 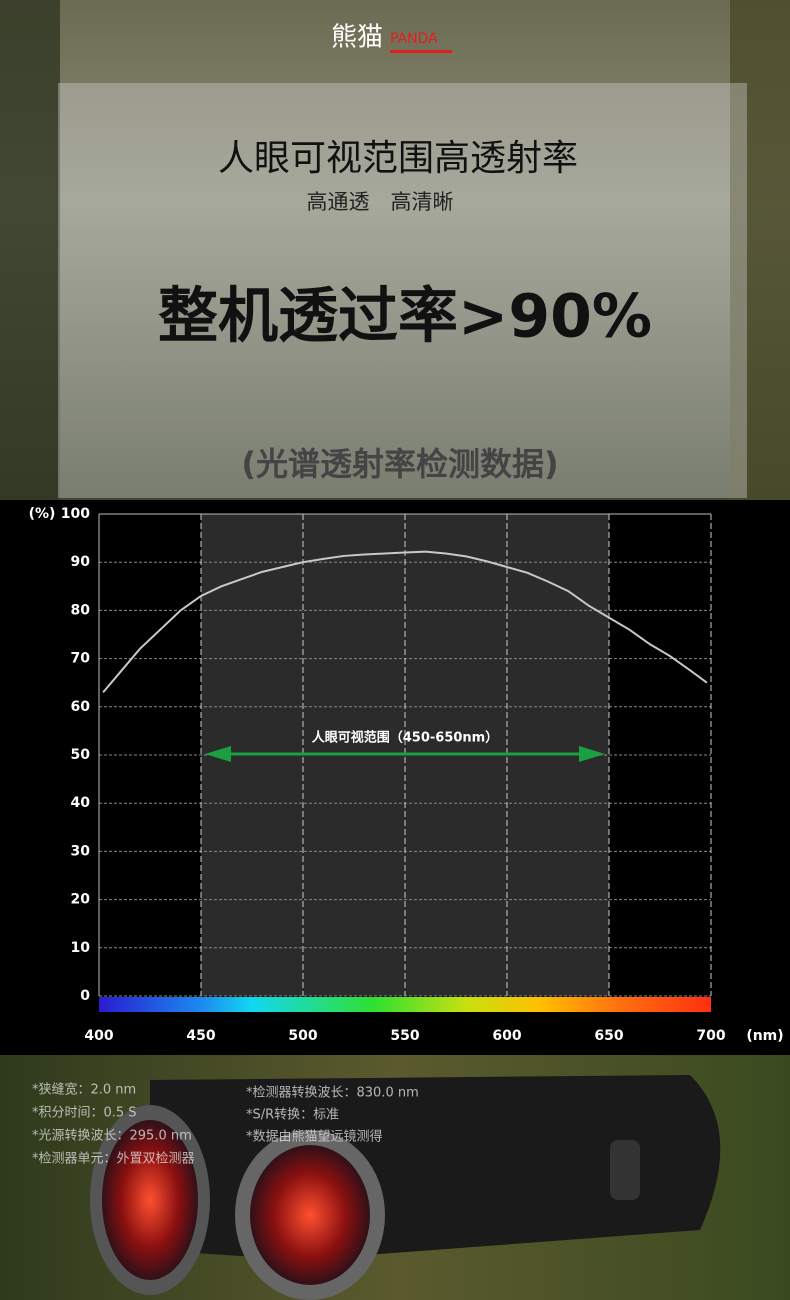 I want to click on brand-tag: PANDA, so click(x=414, y=39).